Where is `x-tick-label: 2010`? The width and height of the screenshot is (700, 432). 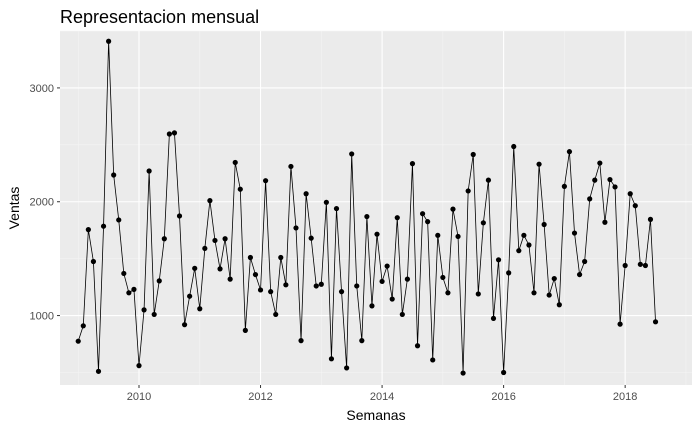 x-tick-label: 2010 is located at coordinates (139, 397).